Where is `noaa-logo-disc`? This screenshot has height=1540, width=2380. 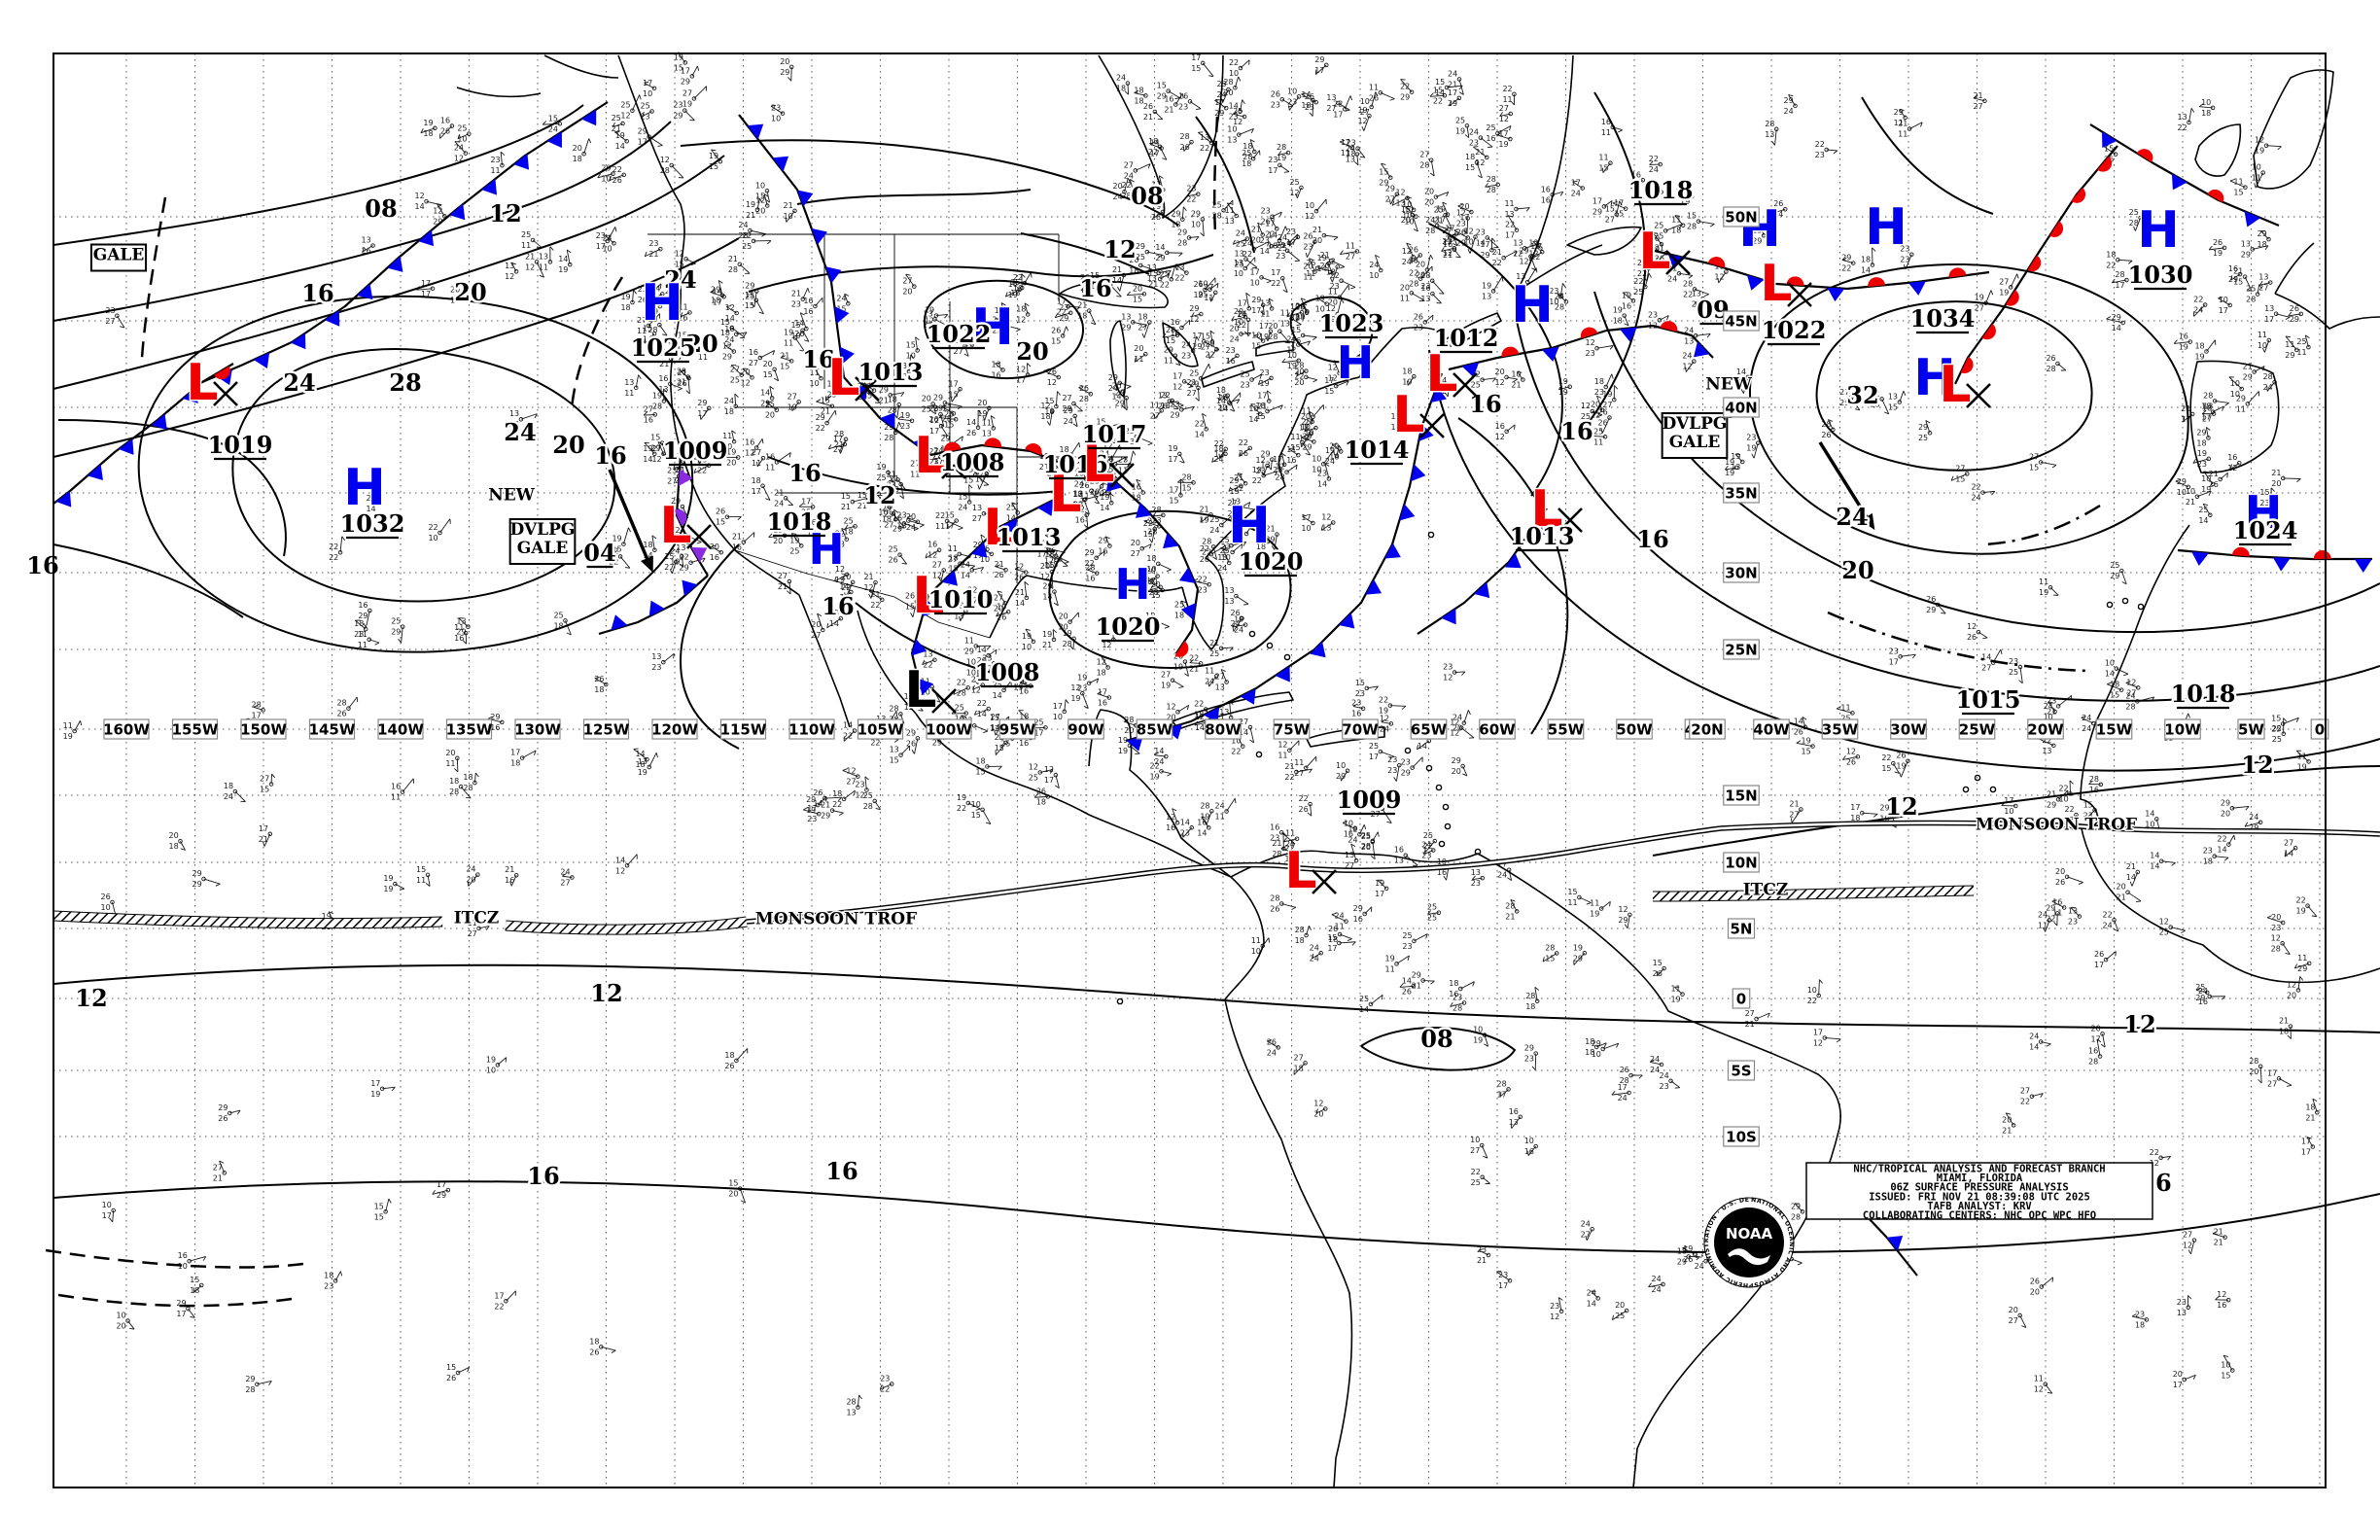
noaa-logo-disc is located at coordinates (1749, 1243).